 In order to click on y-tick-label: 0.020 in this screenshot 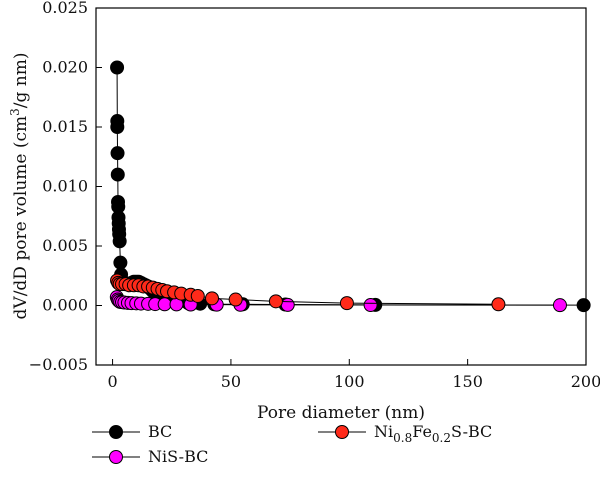, I will do `click(65, 67)`.